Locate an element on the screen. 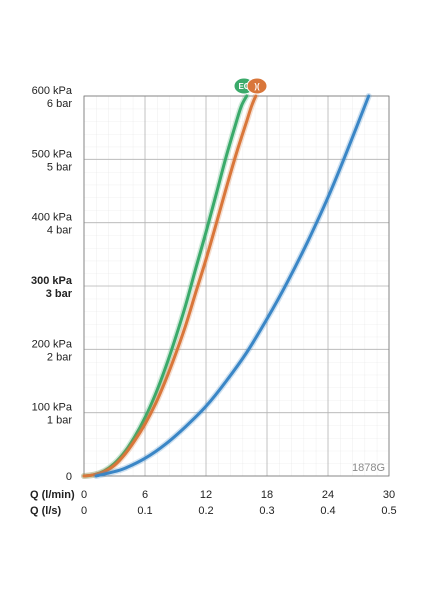  y-tick-label-kpa: 500 kPa is located at coordinates (52, 154).